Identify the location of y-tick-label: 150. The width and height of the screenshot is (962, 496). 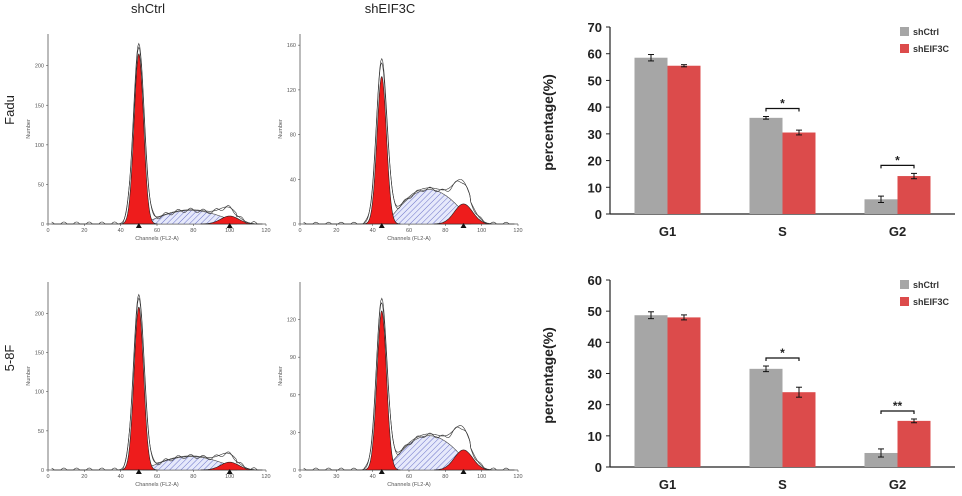
(39, 106).